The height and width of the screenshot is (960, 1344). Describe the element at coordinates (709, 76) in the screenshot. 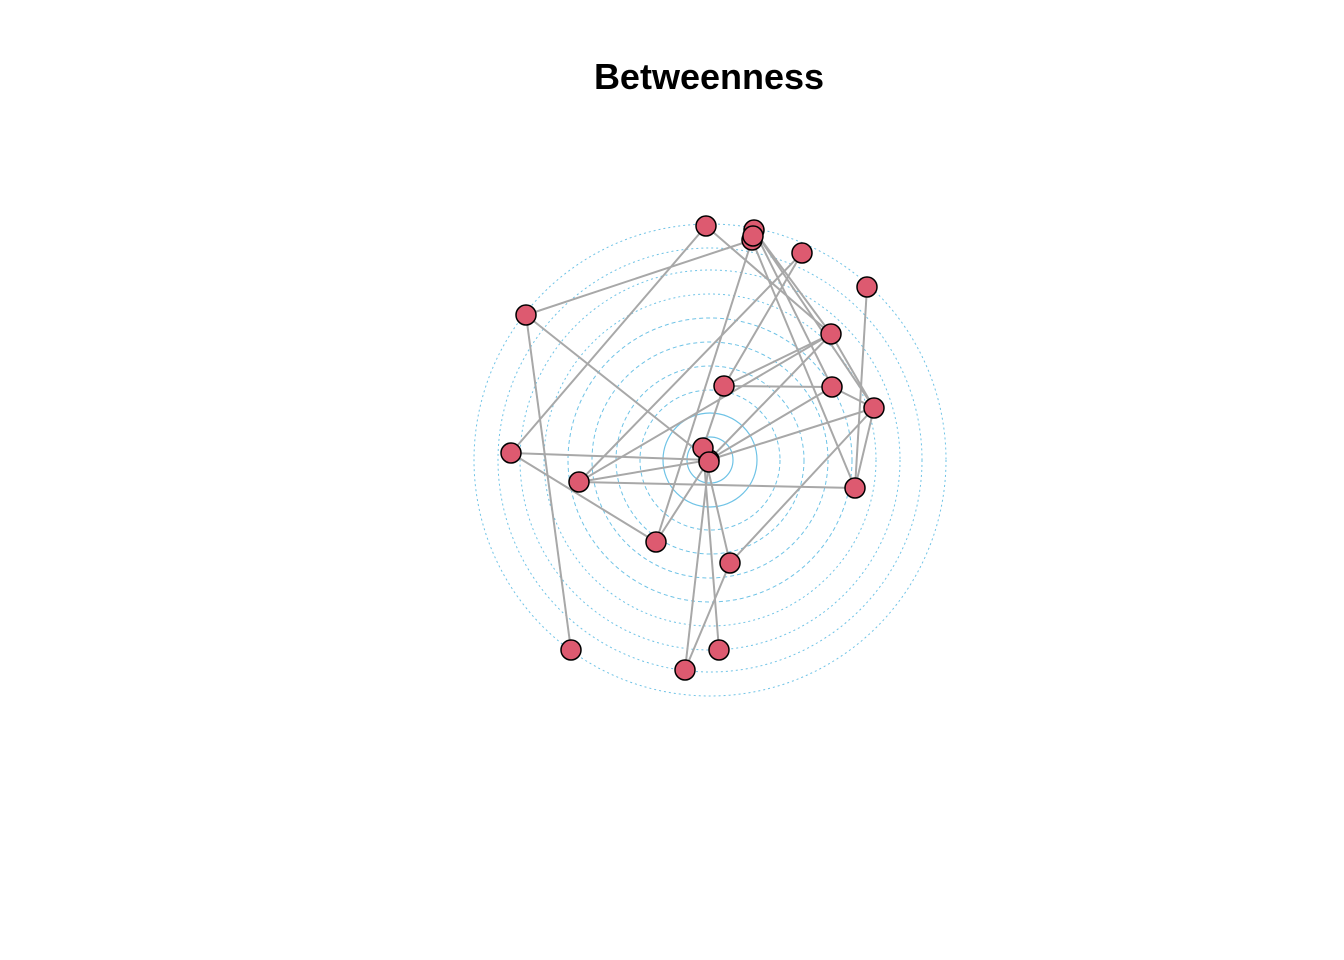

I see `chart-title: Betweenness` at that location.